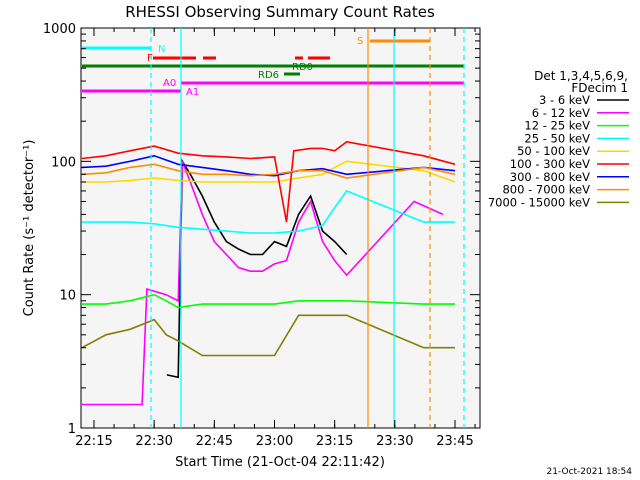 This screenshot has width=640, height=480. Describe the element at coordinates (93, 441) in the screenshot. I see `x-tick-label: 22:15` at that location.